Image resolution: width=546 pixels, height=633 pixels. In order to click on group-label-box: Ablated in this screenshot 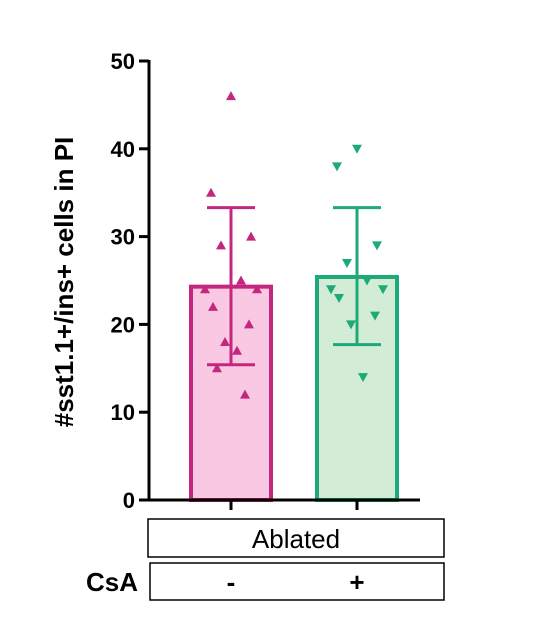, I will do `click(296, 538)`.